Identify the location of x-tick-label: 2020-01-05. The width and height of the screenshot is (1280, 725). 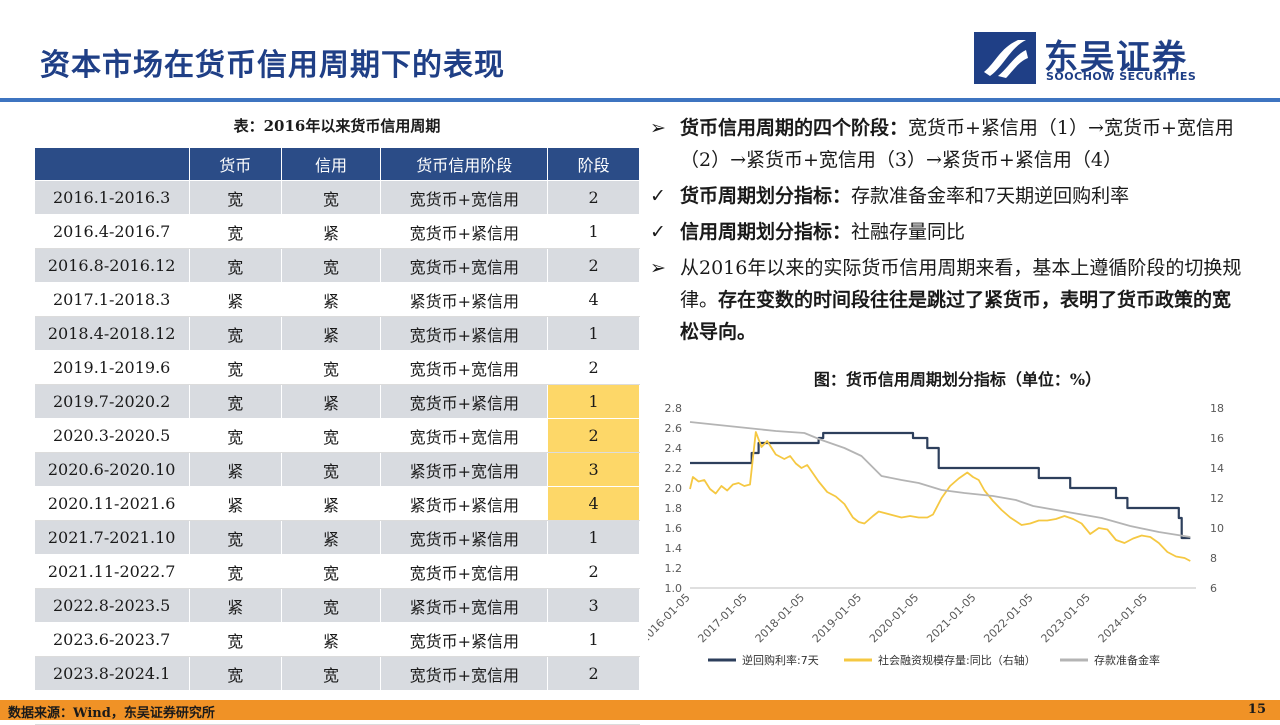
(894, 618).